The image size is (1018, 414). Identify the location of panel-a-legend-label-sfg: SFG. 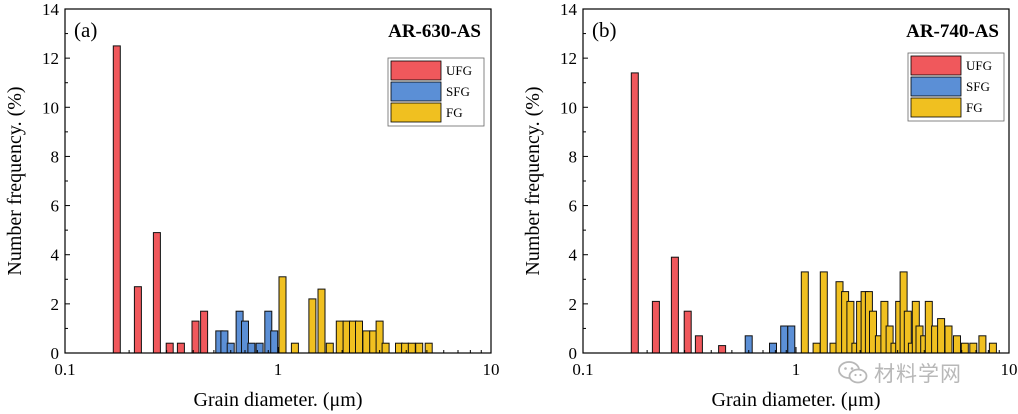
(458, 91).